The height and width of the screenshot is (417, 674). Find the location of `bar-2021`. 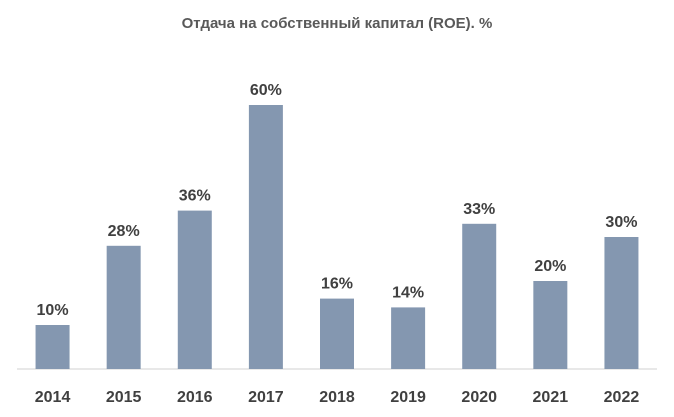

bar-2021 is located at coordinates (550, 325).